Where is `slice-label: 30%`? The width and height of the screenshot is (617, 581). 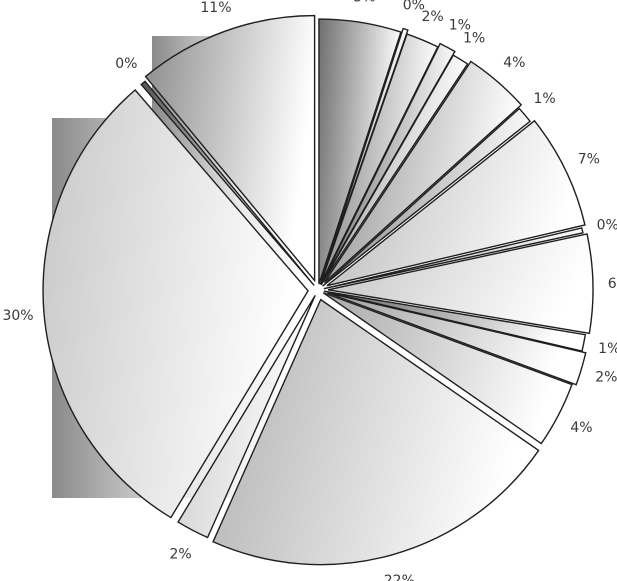
slice-label: 30% is located at coordinates (17, 316).